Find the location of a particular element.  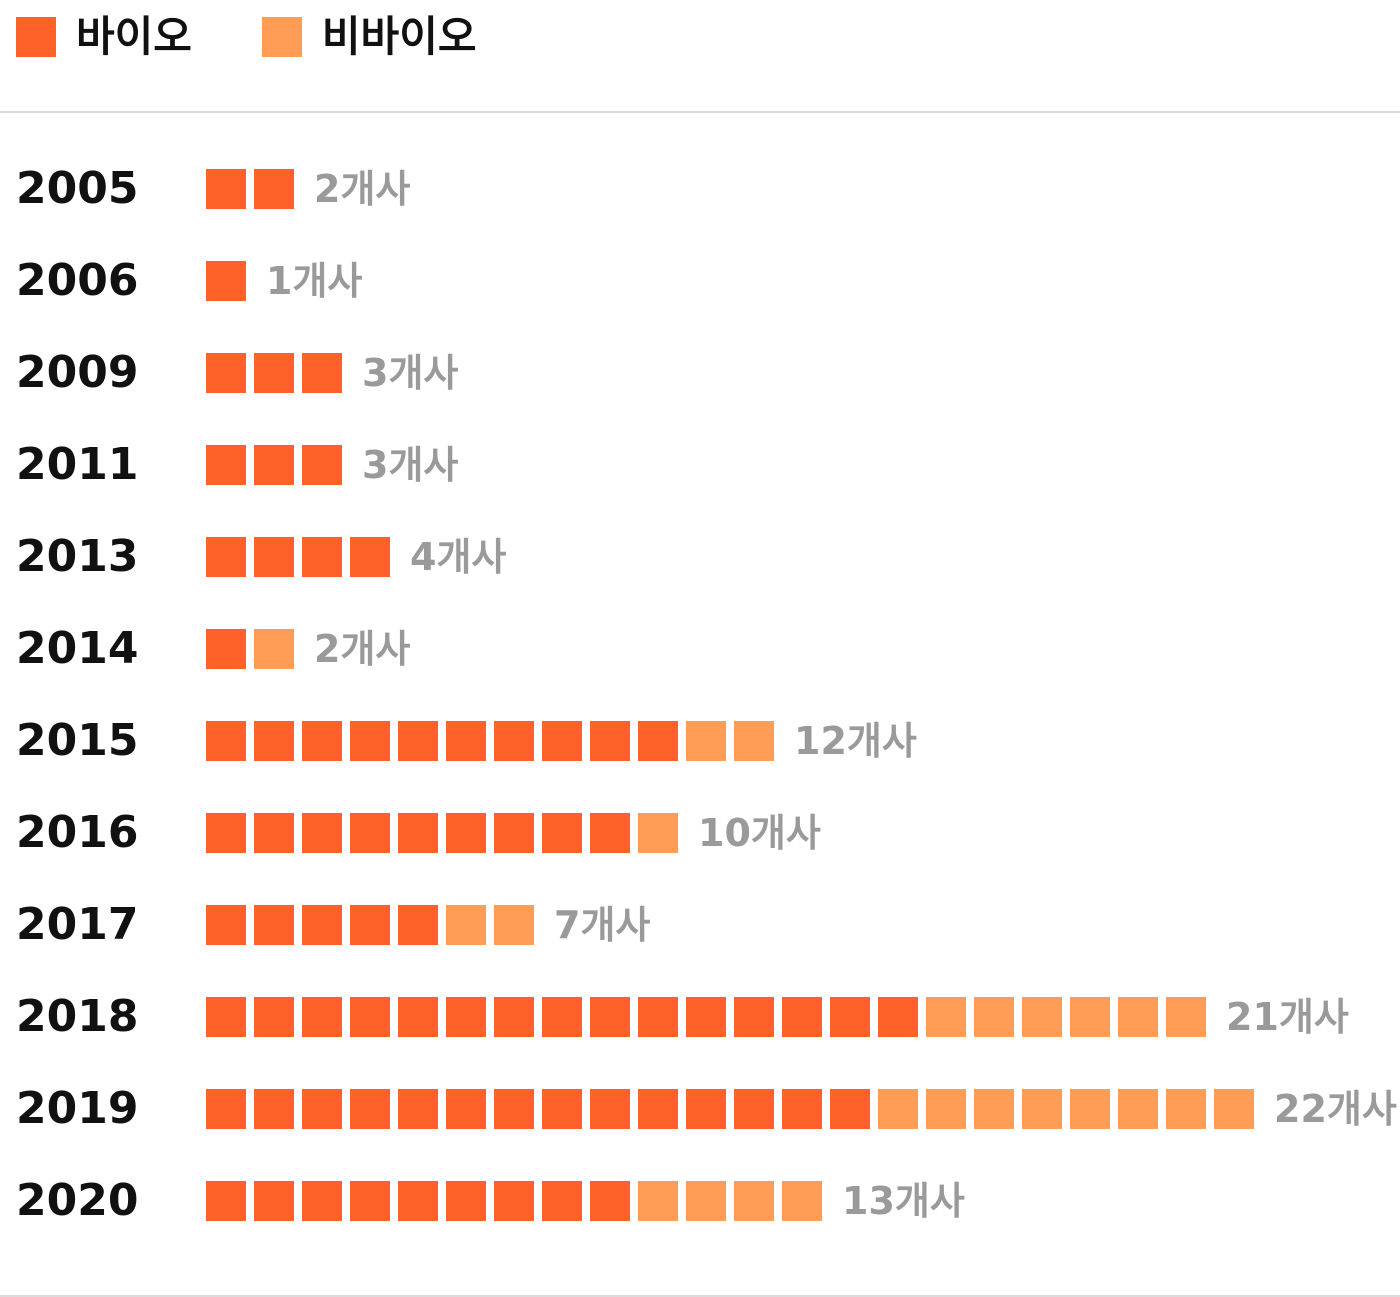

year-label: 2011 is located at coordinates (77, 464).